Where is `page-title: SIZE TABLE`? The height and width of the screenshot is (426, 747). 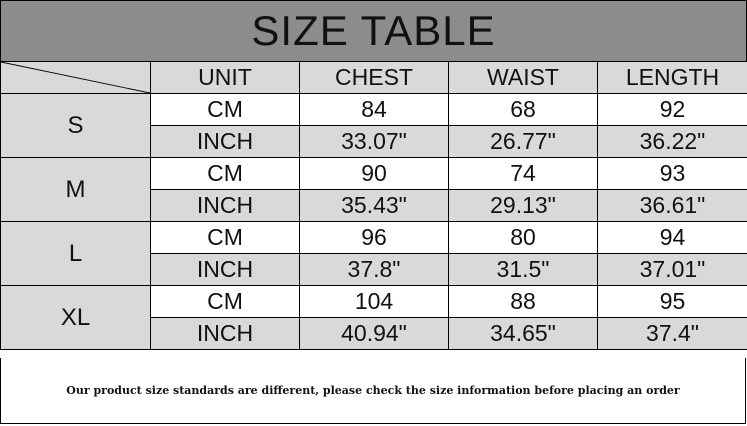
page-title: SIZE TABLE is located at coordinates (373, 30).